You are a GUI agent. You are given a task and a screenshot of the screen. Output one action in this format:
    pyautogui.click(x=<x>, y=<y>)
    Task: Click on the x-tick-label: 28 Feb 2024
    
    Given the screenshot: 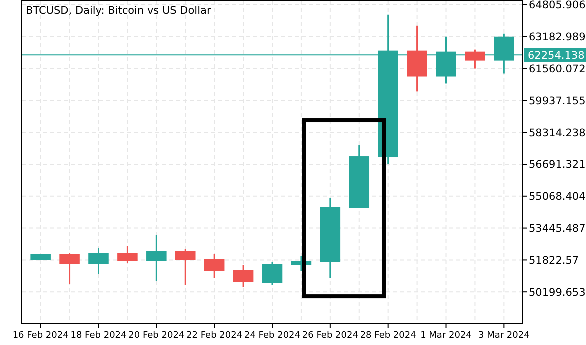 What is the action you would take?
    pyautogui.click(x=388, y=336)
    